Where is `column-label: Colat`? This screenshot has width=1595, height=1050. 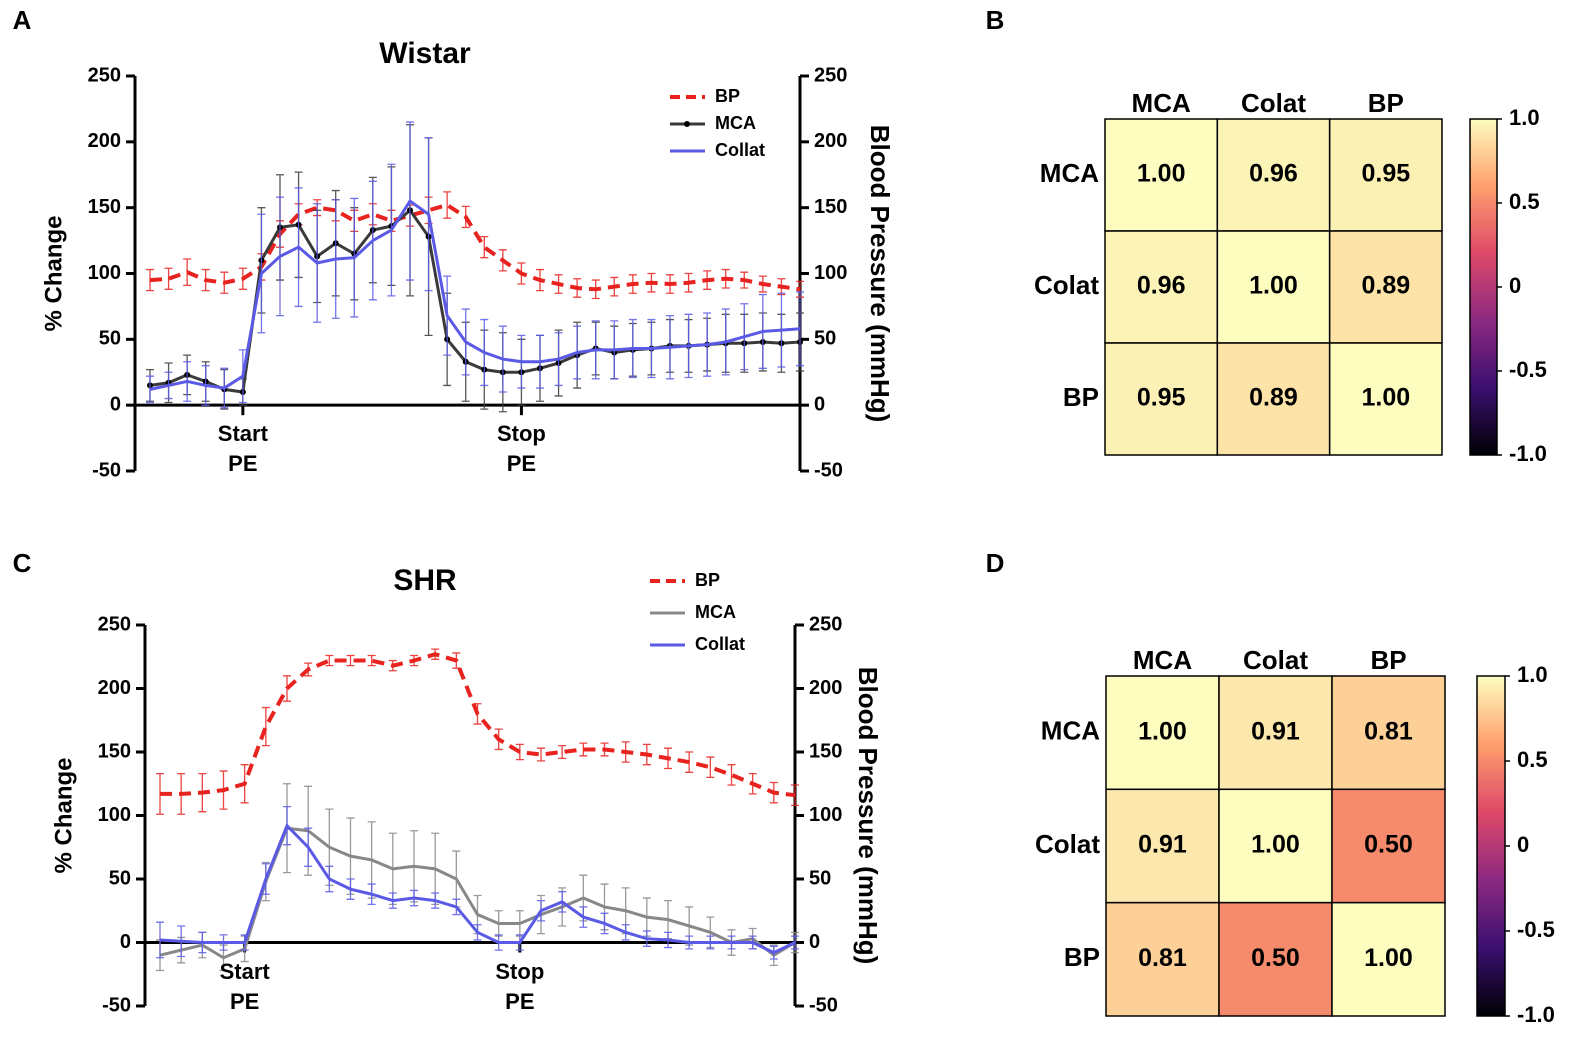 column-label: Colat is located at coordinates (1275, 660).